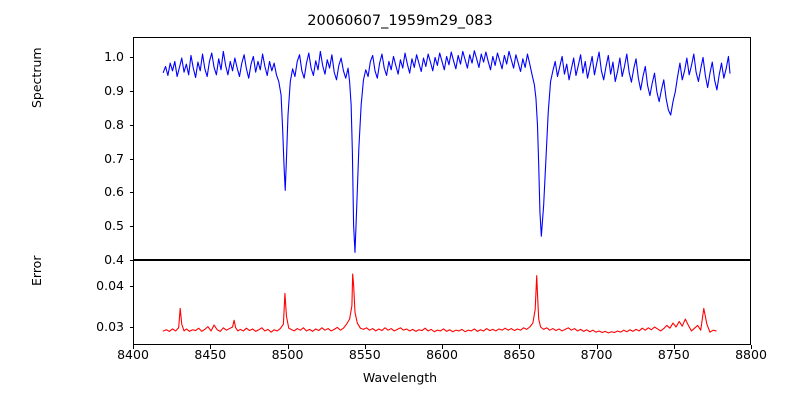  Describe the element at coordinates (596, 354) in the screenshot. I see `x-tick-label: 8700` at that location.